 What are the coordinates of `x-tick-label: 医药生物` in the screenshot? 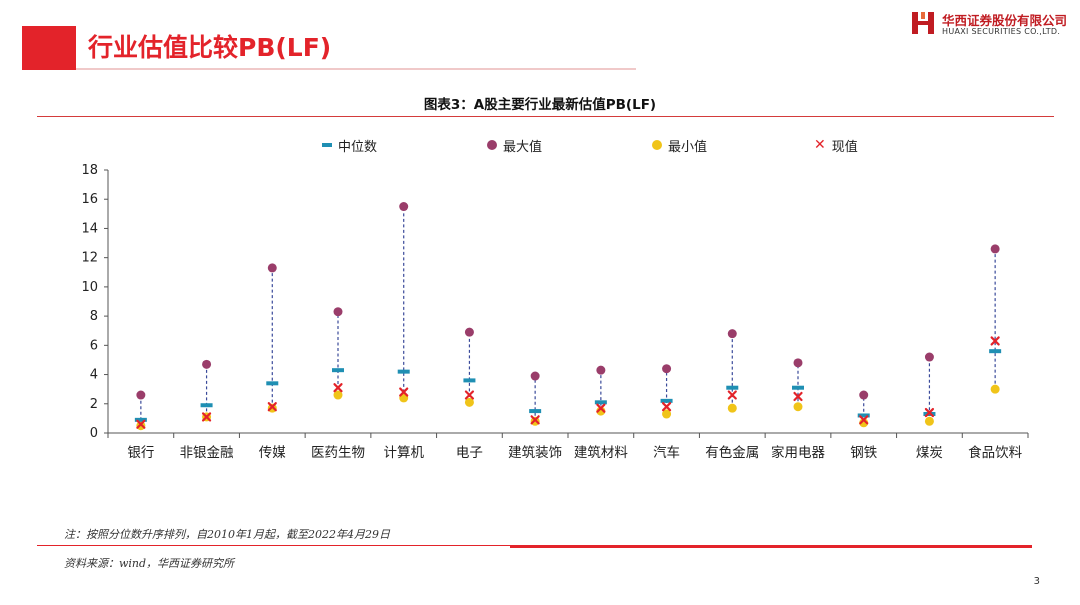 It's located at (338, 453).